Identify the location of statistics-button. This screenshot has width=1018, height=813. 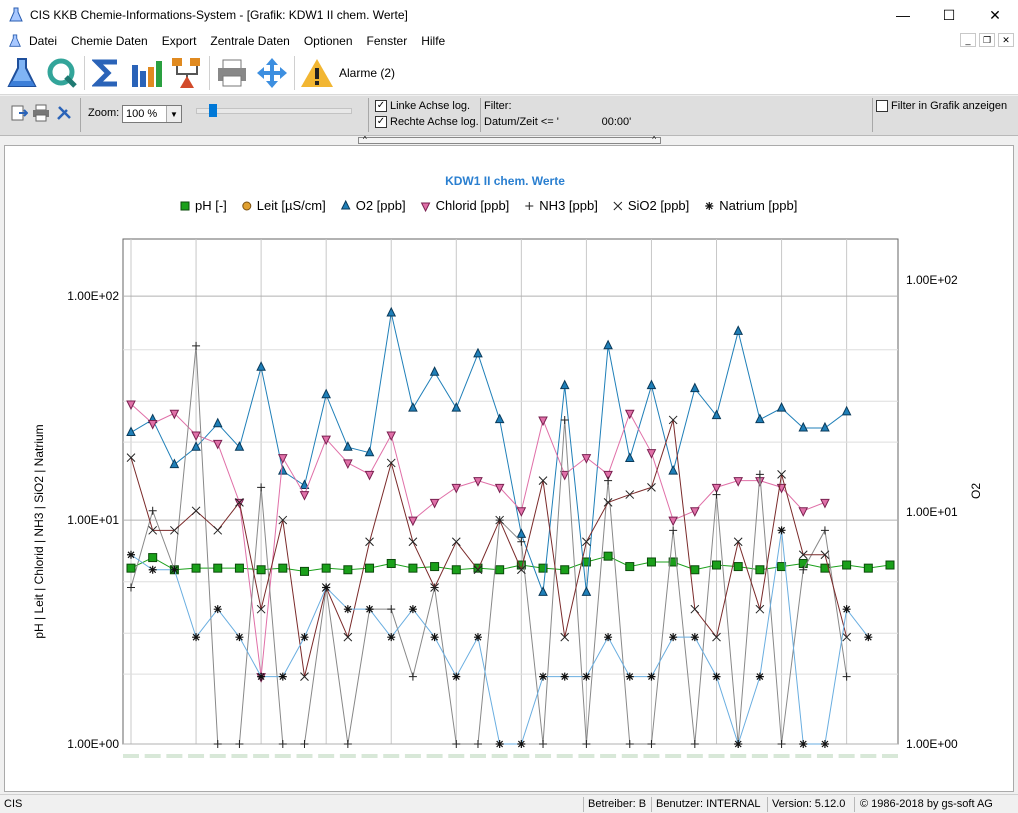
(147, 73).